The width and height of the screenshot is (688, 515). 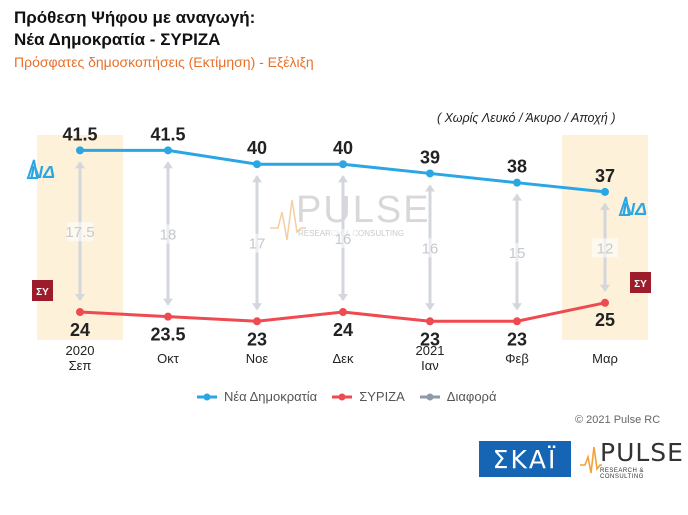 I want to click on x-tick-label-1: Οκτ, so click(x=168, y=358).